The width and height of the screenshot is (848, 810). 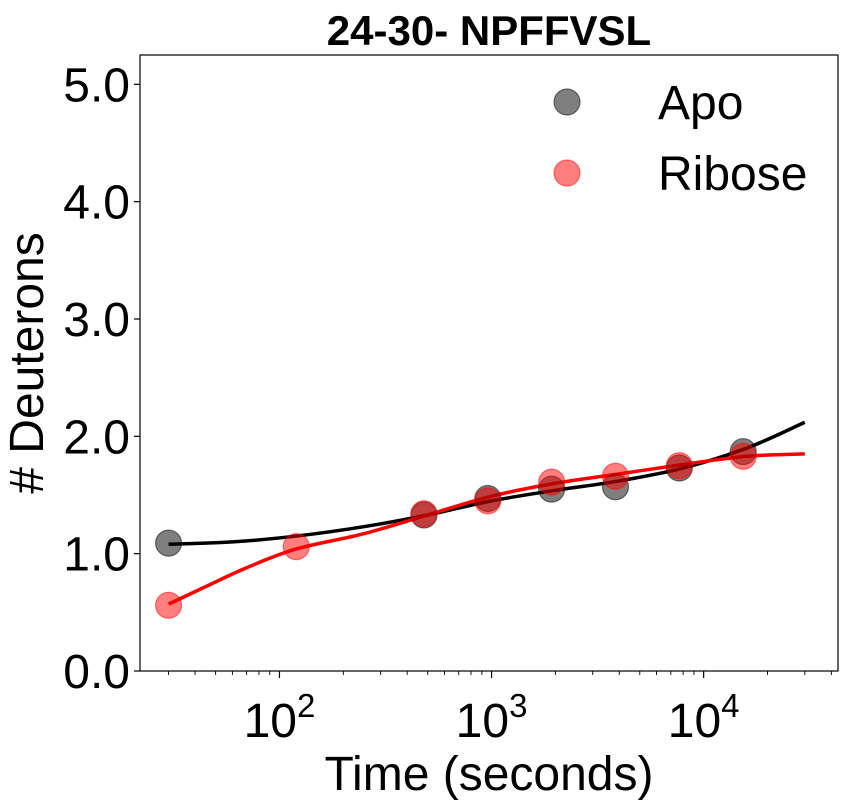 I want to click on x-tick-label: 10⁴, so click(x=704, y=717).